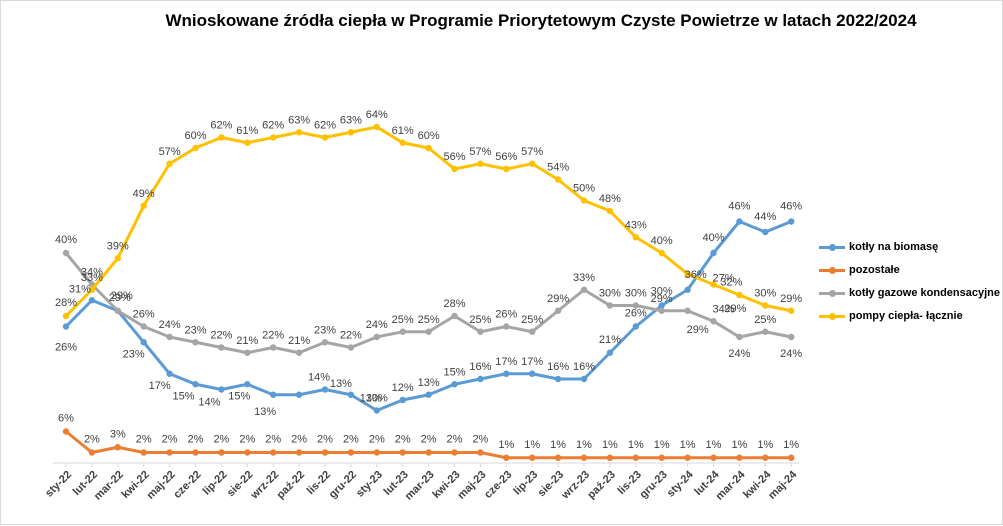 The image size is (1003, 526). What do you see at coordinates (369, 484) in the screenshot?
I see `x-tick-label: sty-23` at bounding box center [369, 484].